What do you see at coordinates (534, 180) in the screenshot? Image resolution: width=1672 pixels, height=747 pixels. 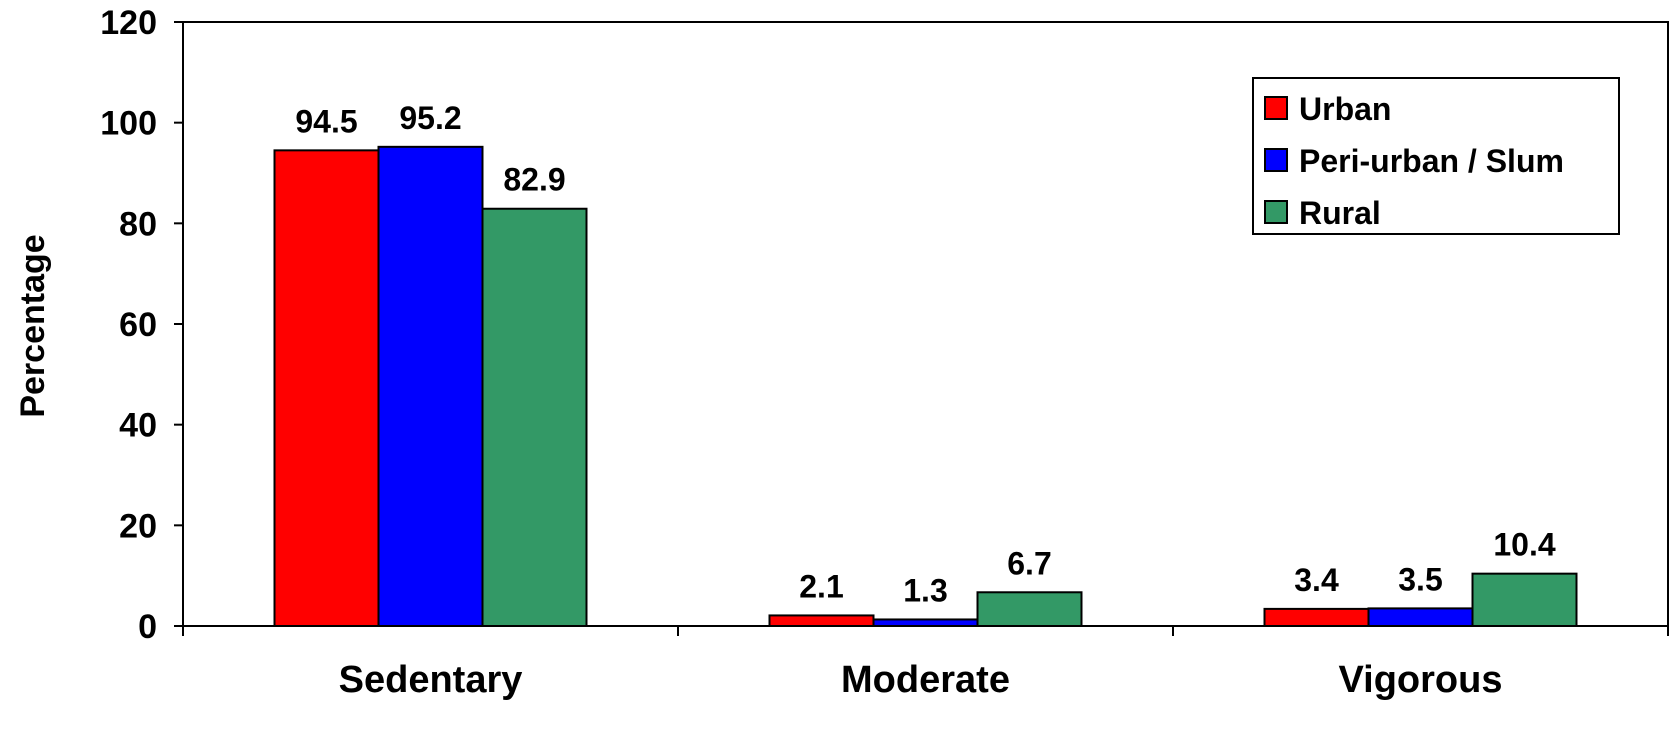 I see `data-label: 82.9` at bounding box center [534, 180].